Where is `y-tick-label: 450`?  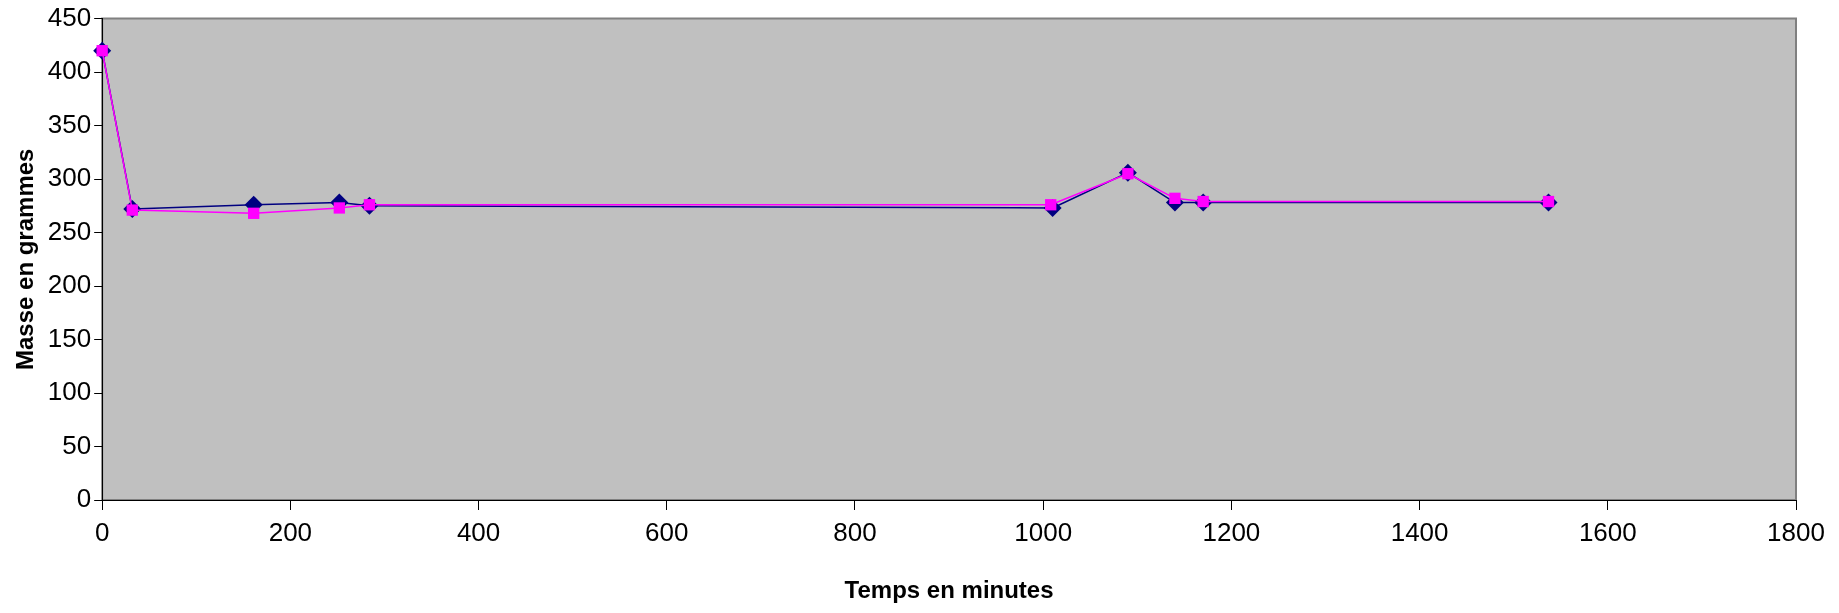
y-tick-label: 450 is located at coordinates (69, 16).